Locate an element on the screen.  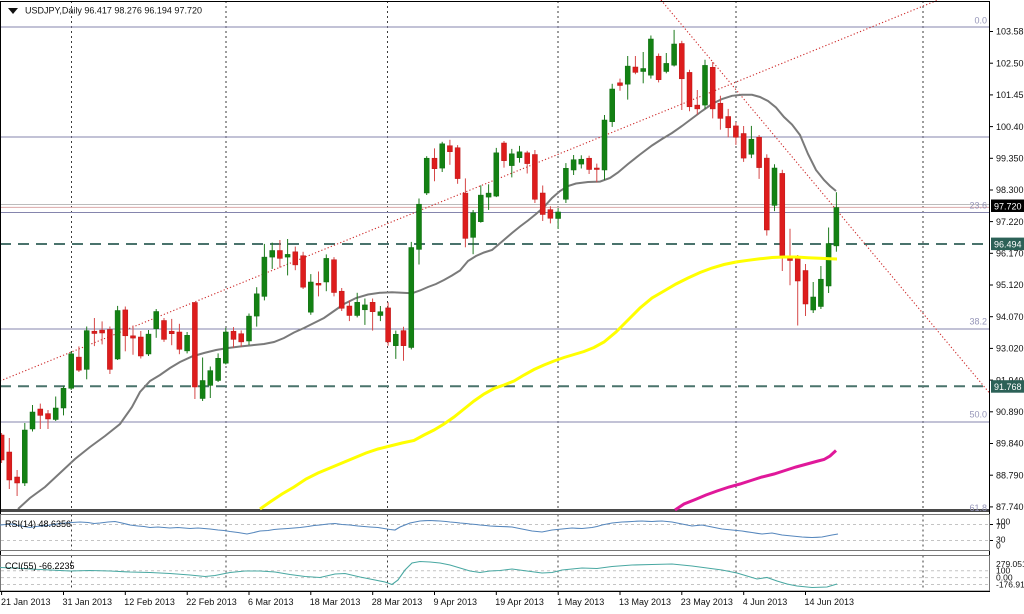
svg-text: 97.720 is located at coordinates (1008, 207).